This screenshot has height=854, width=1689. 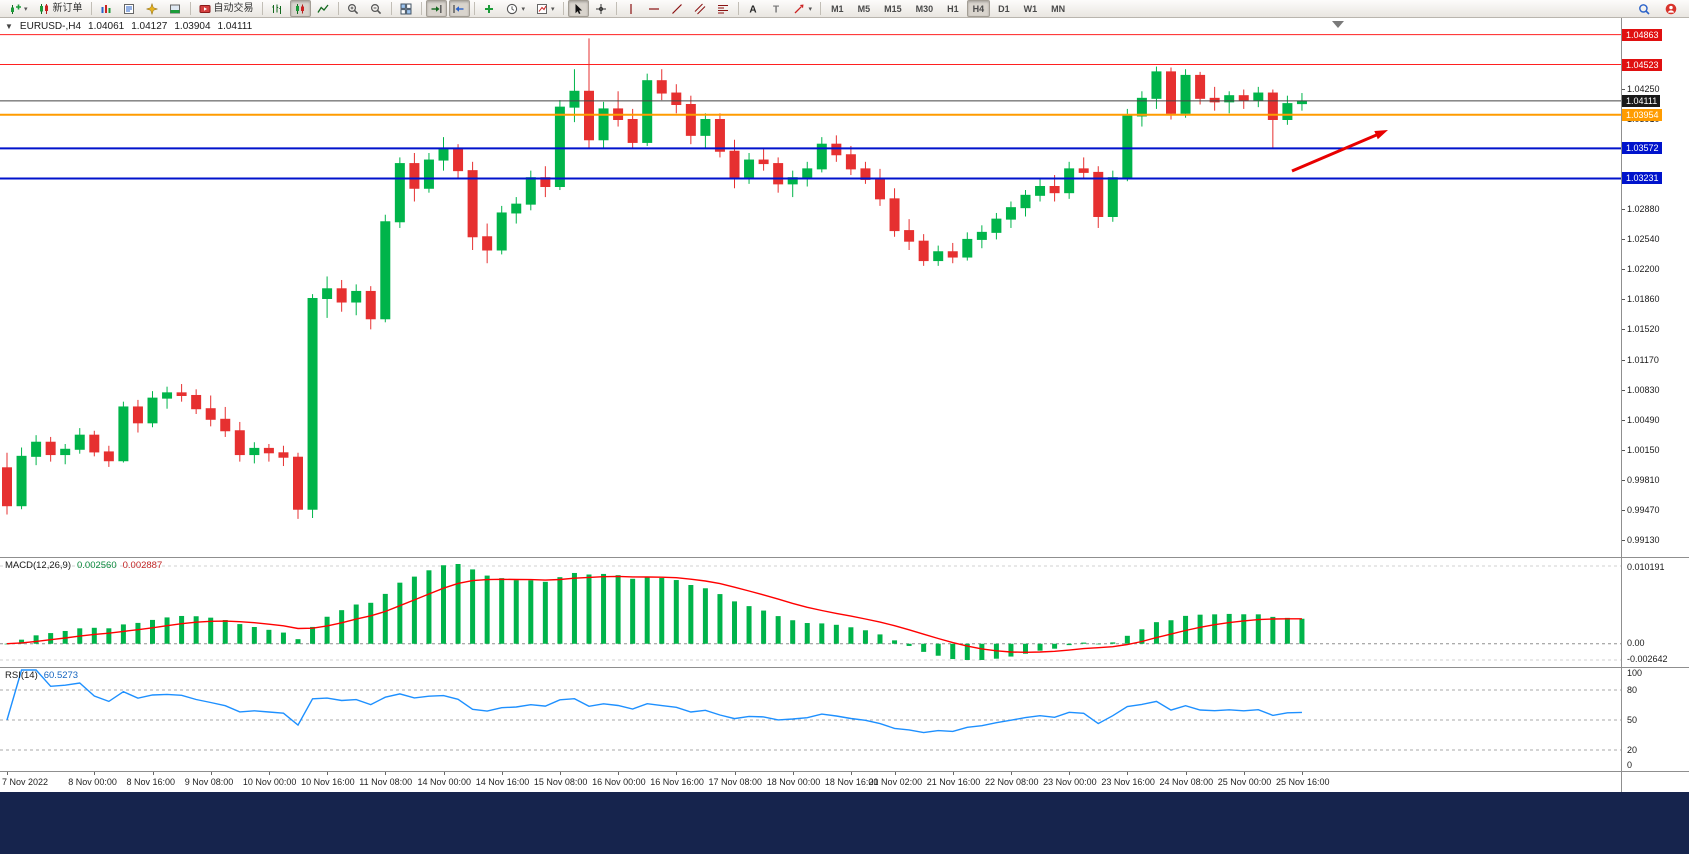 I want to click on time-axis-label: 23 Nov 16:00, so click(x=1128, y=782).